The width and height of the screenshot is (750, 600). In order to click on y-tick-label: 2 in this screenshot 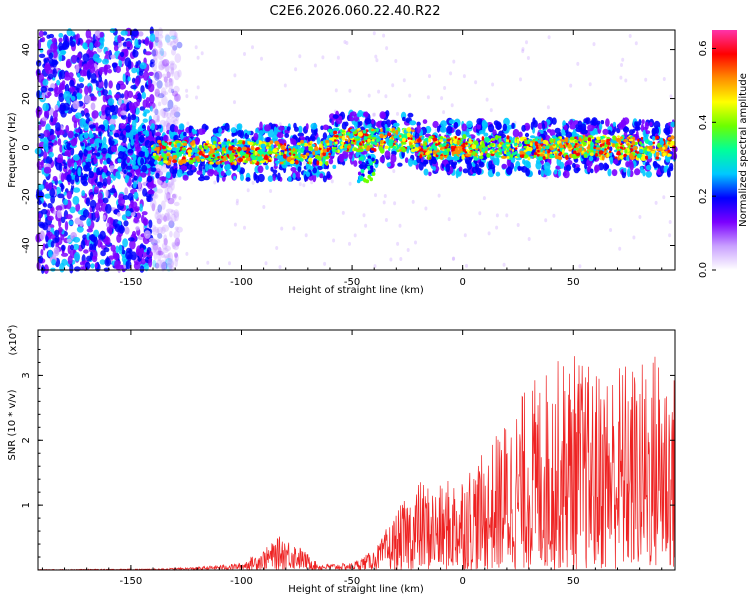, I will do `click(26, 440)`.